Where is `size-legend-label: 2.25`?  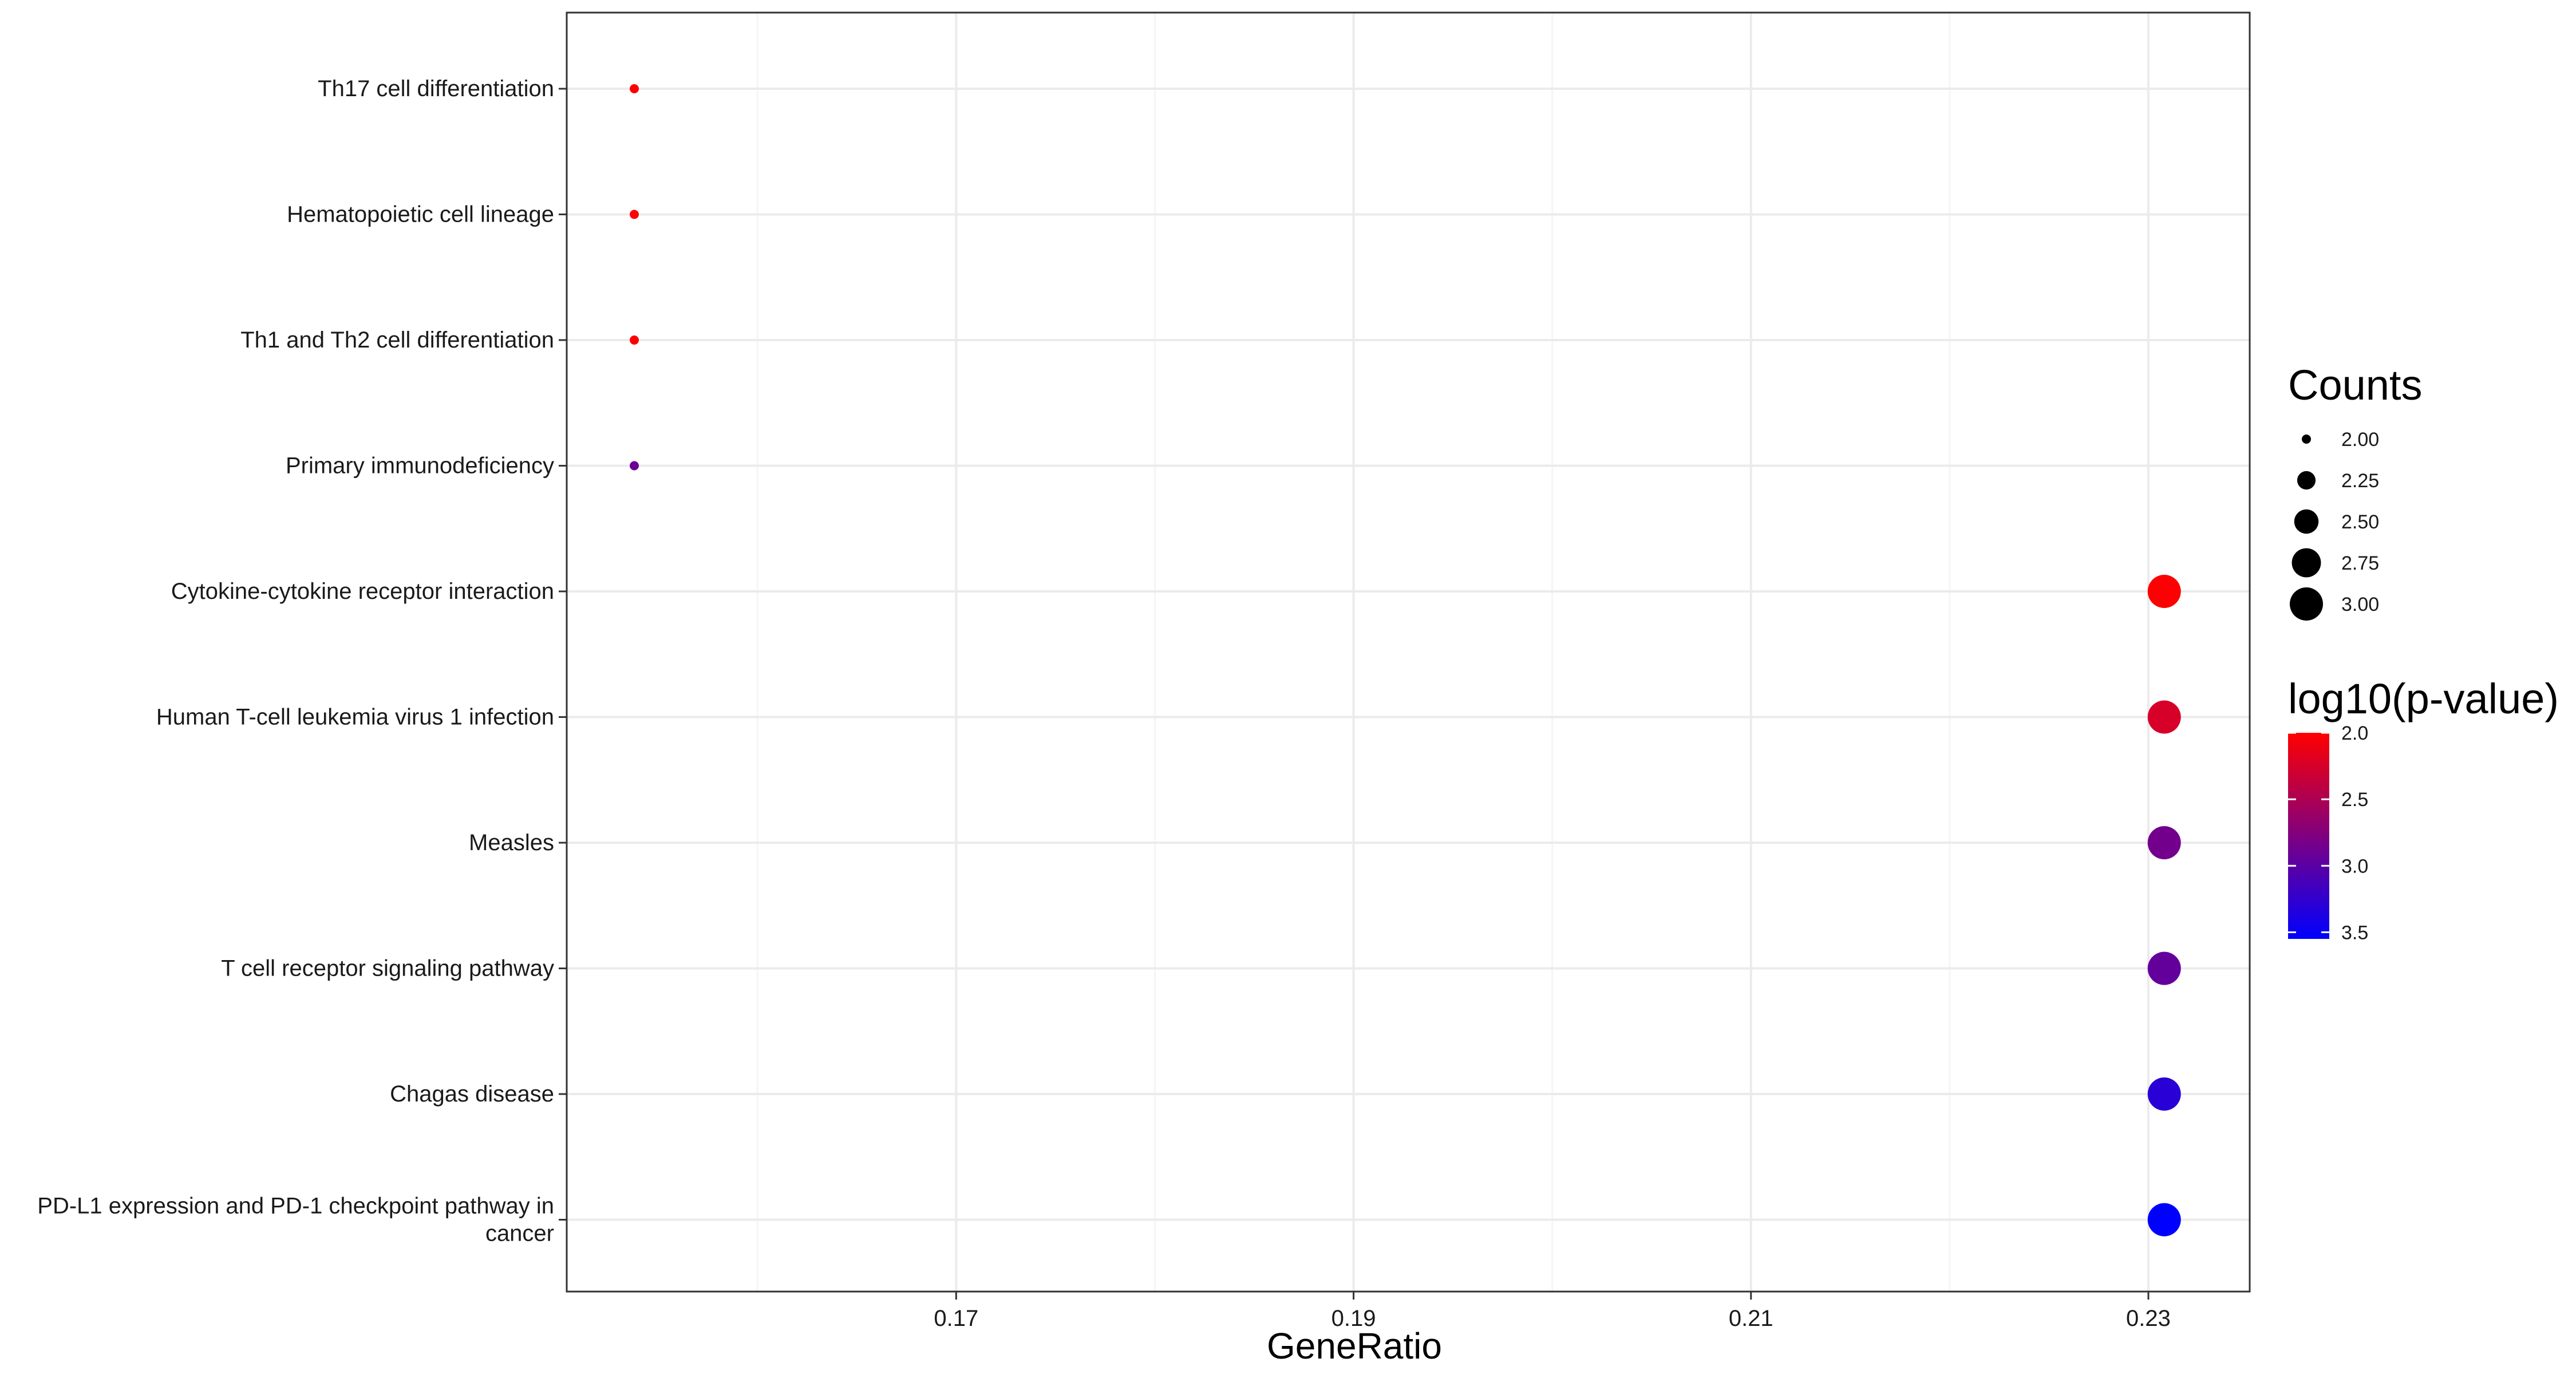 size-legend-label: 2.25 is located at coordinates (2360, 481).